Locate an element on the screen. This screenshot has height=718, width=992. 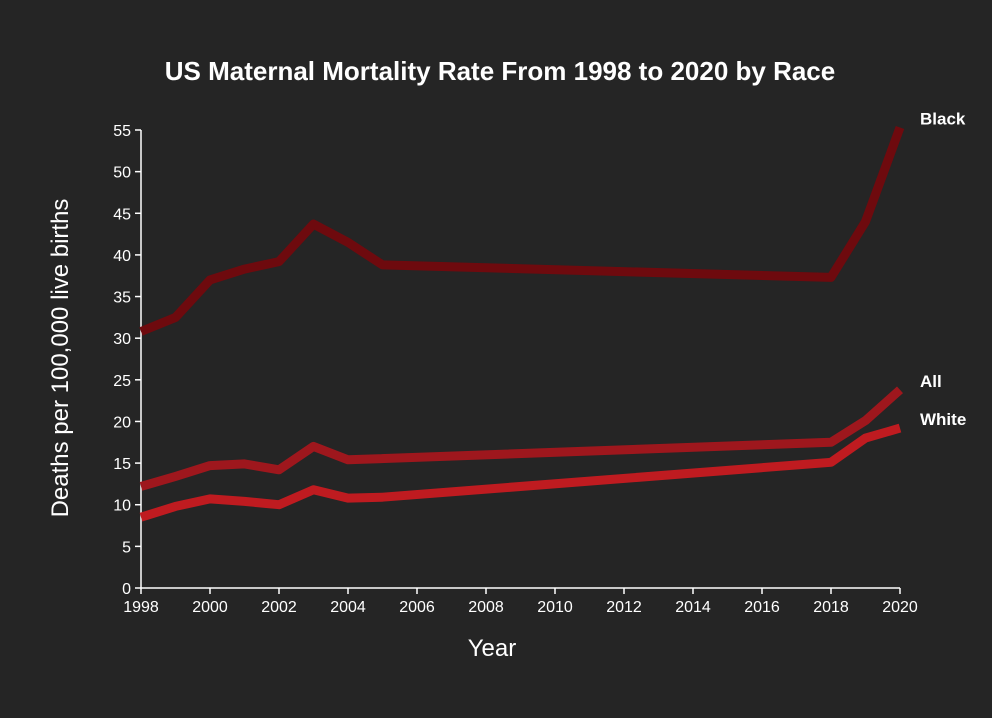
y-tick-label: 50 is located at coordinates (122, 173).